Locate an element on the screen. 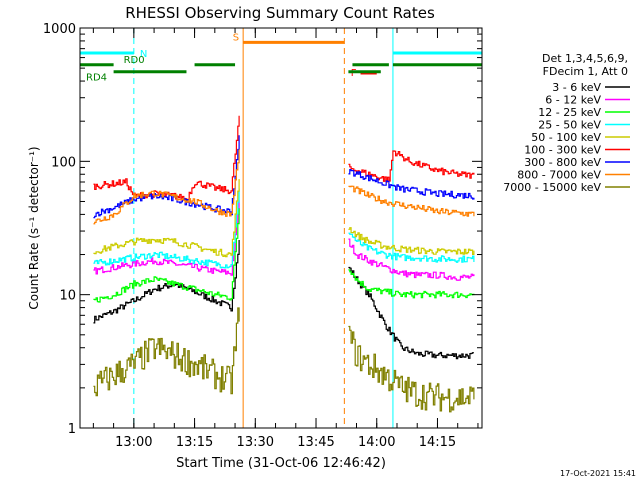 The width and height of the screenshot is (640, 480). legend-label-2: 6 - 12 keV is located at coordinates (573, 100).